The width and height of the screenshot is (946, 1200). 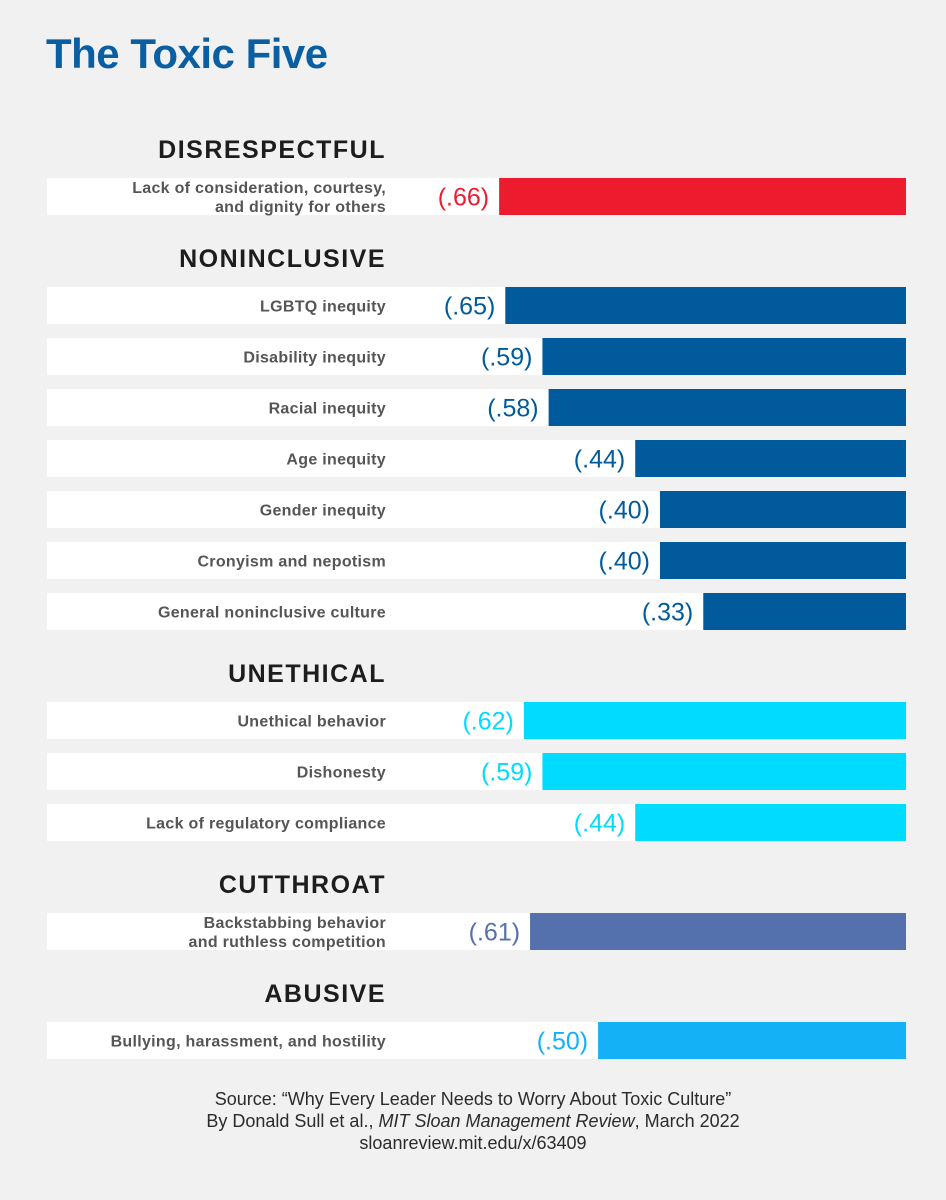 What do you see at coordinates (562, 1042) in the screenshot?
I see `value-label: (.50)` at bounding box center [562, 1042].